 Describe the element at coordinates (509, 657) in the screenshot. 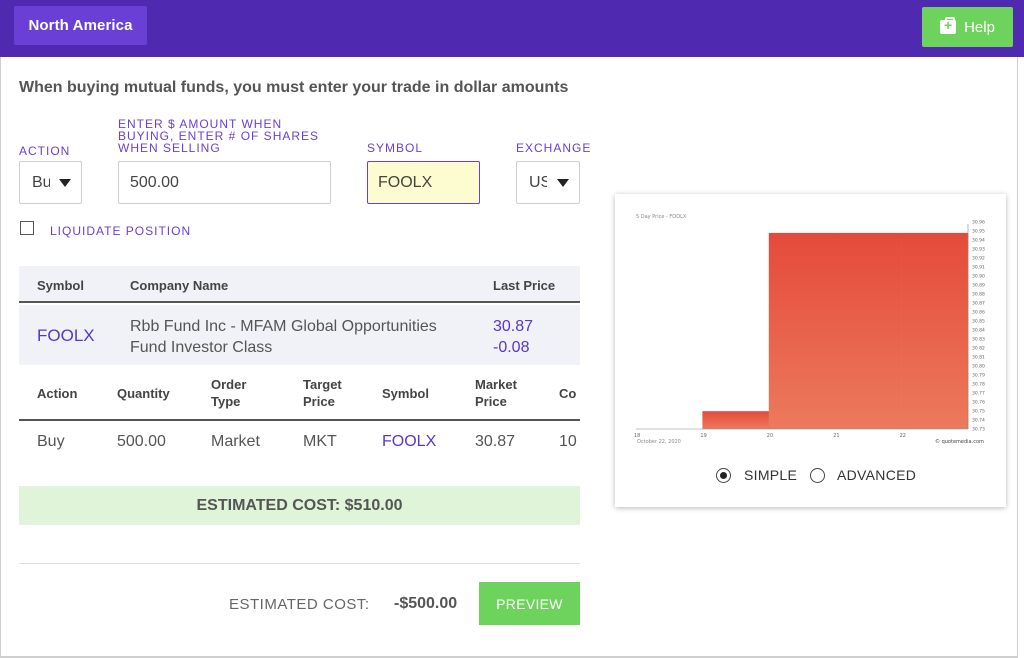

I see `frame-border-bottom` at that location.